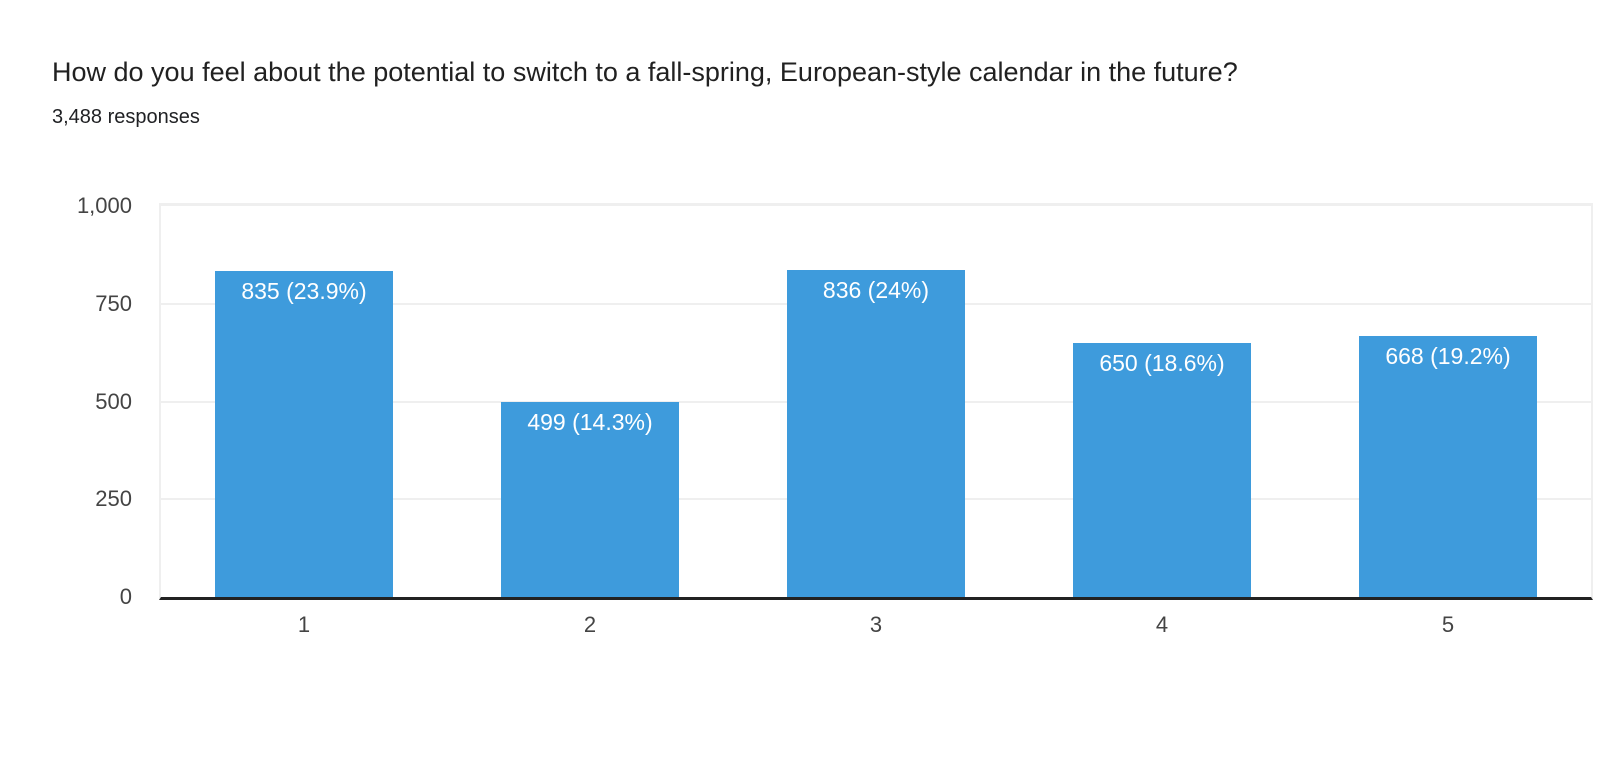  I want to click on y-axis-tick-label: 0, so click(125, 596).